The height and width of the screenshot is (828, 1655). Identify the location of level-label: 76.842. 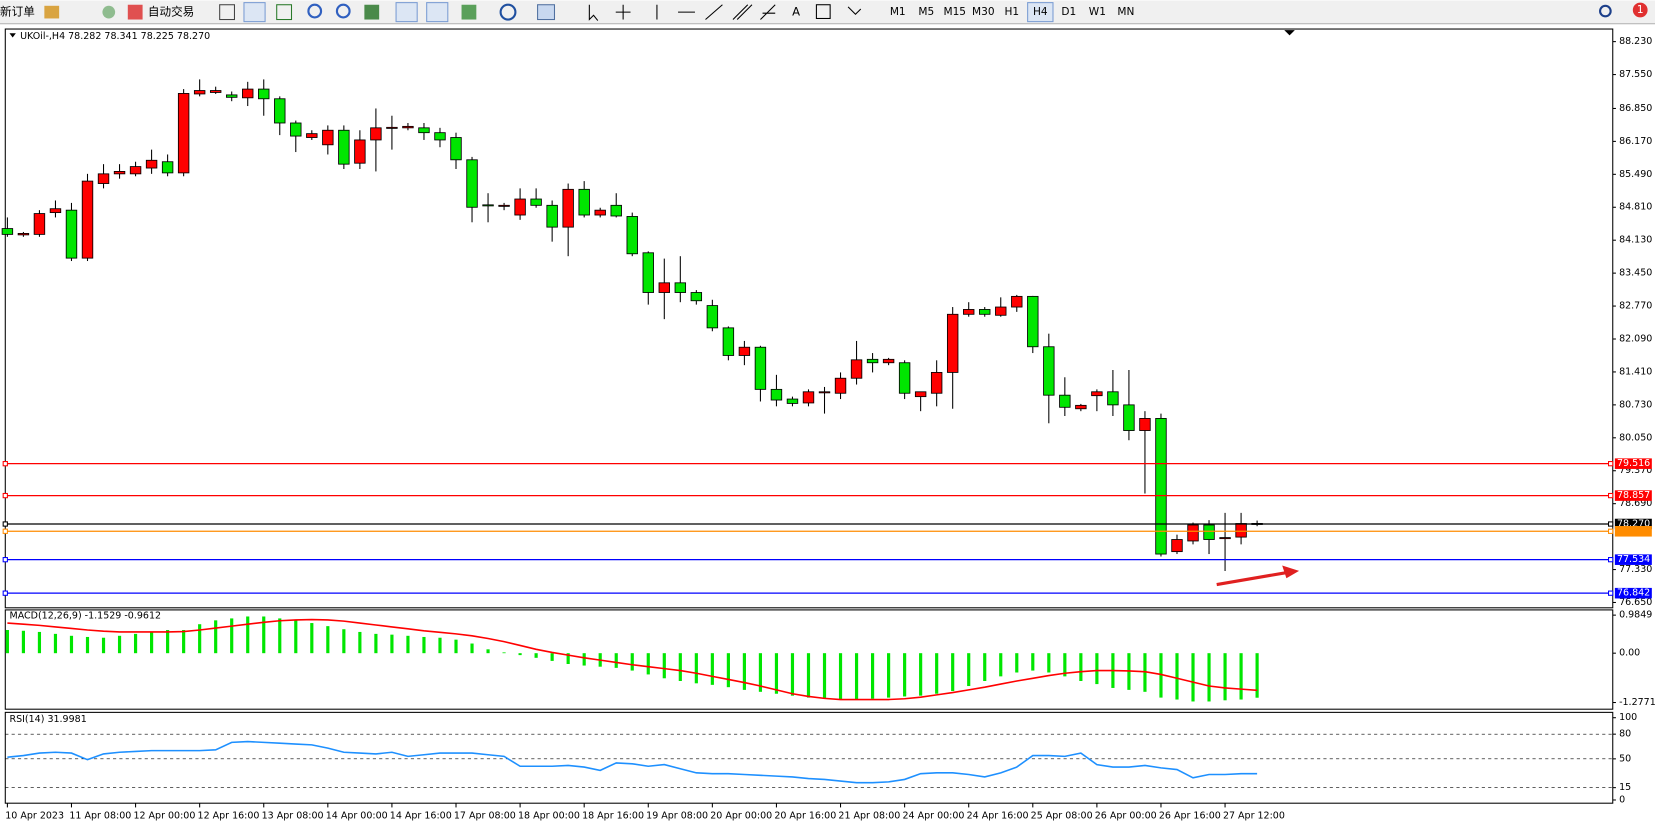
(1633, 593).